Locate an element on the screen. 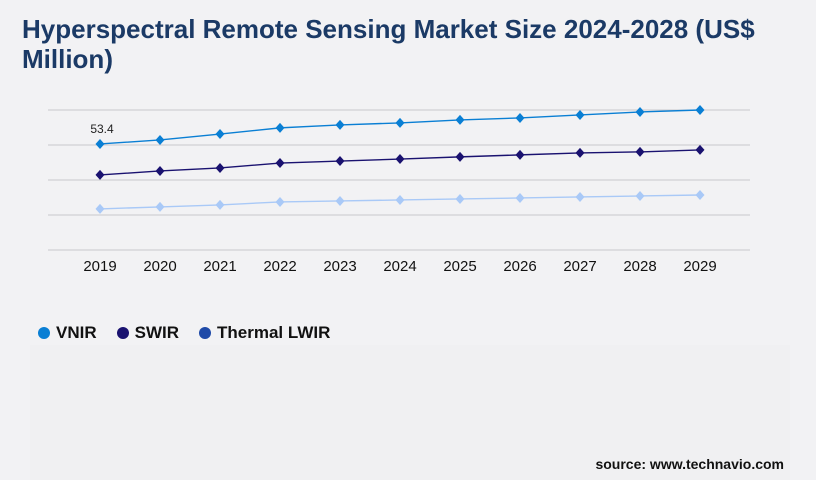 The image size is (816, 480). legend-item: Thermal LWIR is located at coordinates (264, 333).